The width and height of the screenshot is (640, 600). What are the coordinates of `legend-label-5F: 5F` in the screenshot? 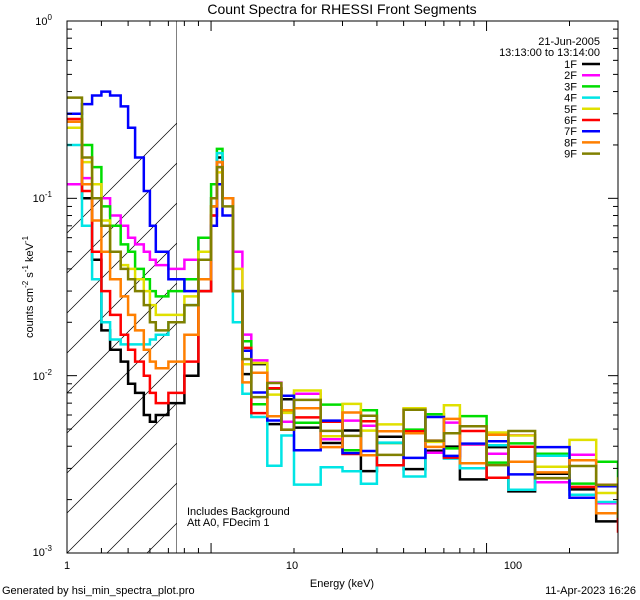 It's located at (570, 110).